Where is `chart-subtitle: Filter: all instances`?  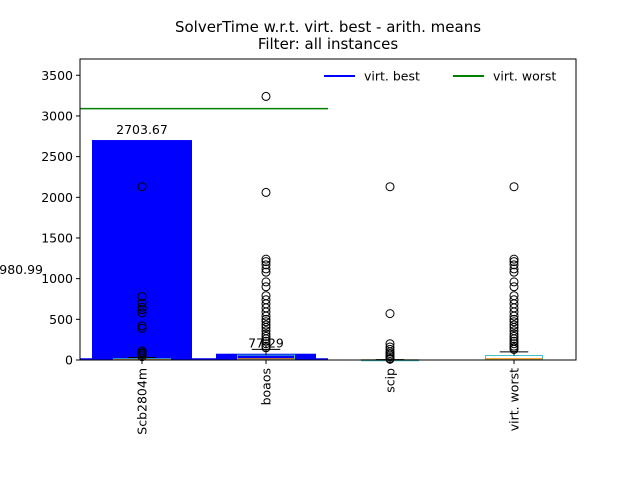 chart-subtitle: Filter: all instances is located at coordinates (328, 44).